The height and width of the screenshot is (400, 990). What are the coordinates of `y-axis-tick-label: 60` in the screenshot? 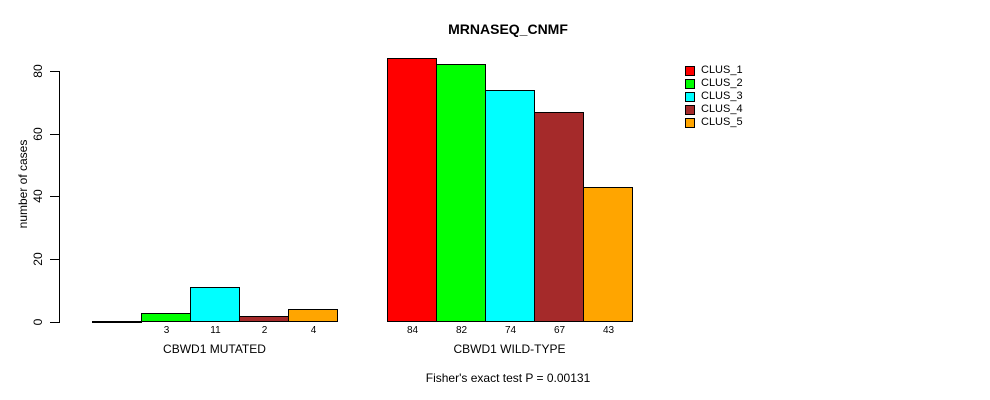 It's located at (38, 134).